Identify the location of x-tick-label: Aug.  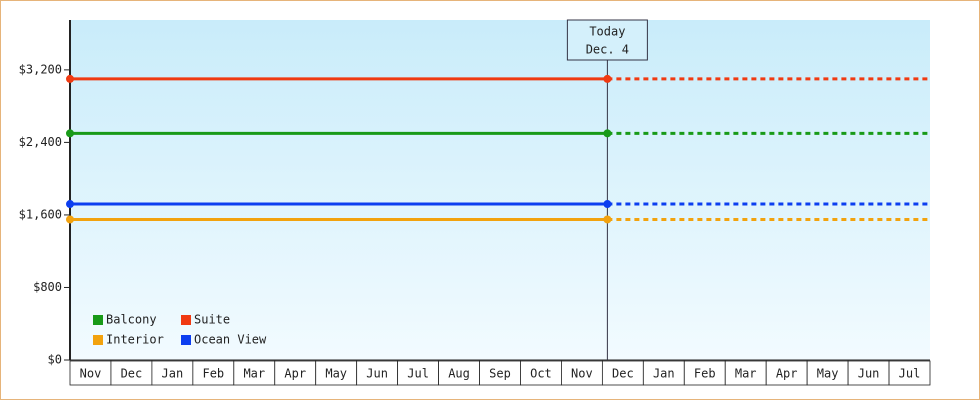
(459, 374).